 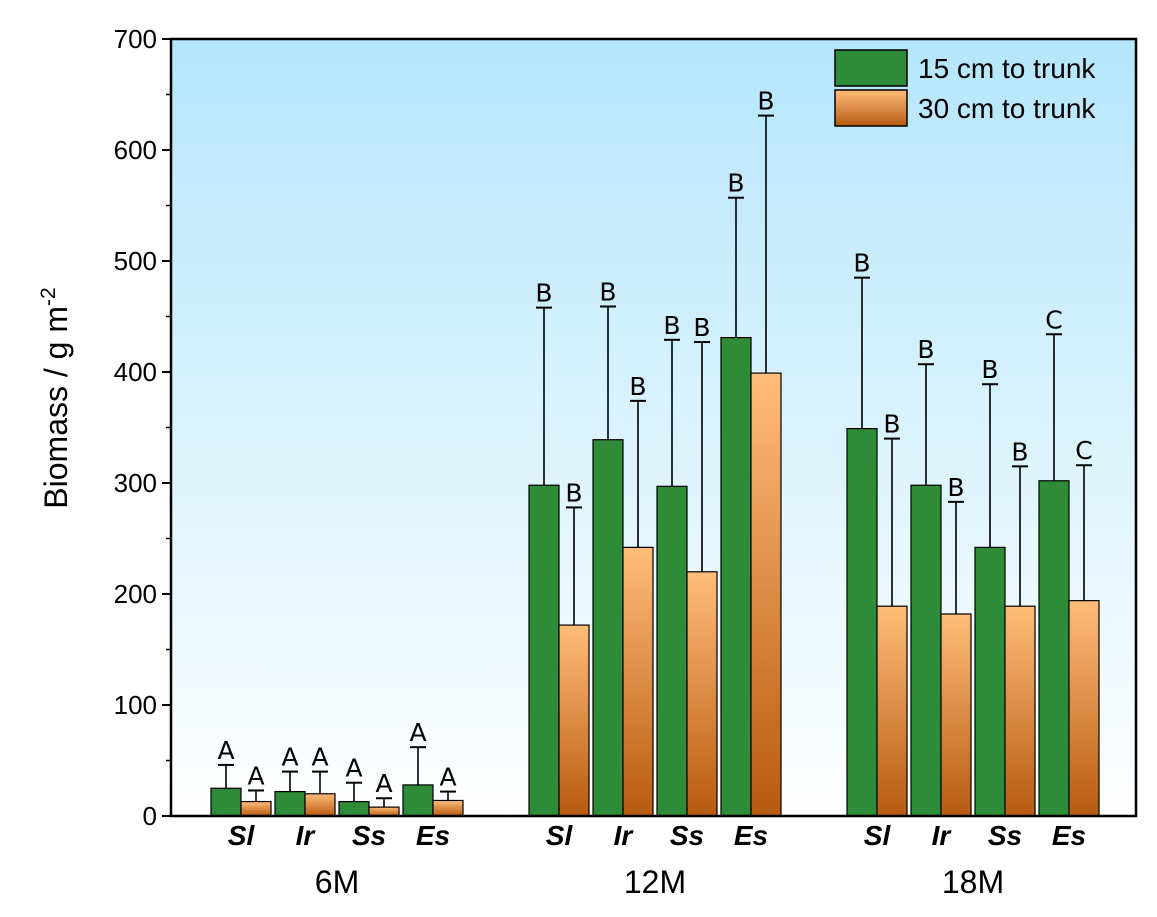 I want to click on bar-12M-Ir-series0, so click(x=608, y=628).